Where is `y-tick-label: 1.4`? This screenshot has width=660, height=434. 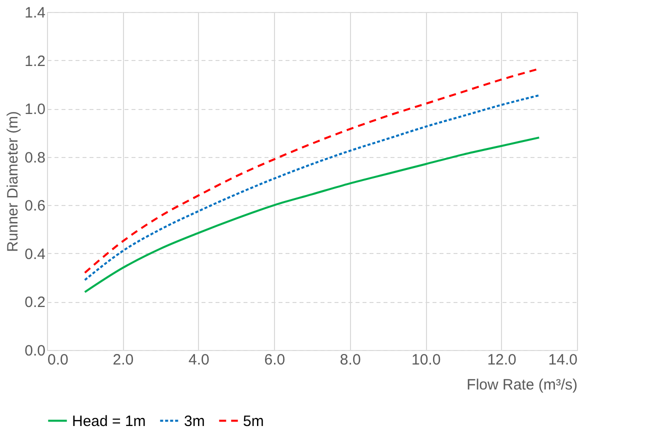 y-tick-label: 1.4 is located at coordinates (35, 13).